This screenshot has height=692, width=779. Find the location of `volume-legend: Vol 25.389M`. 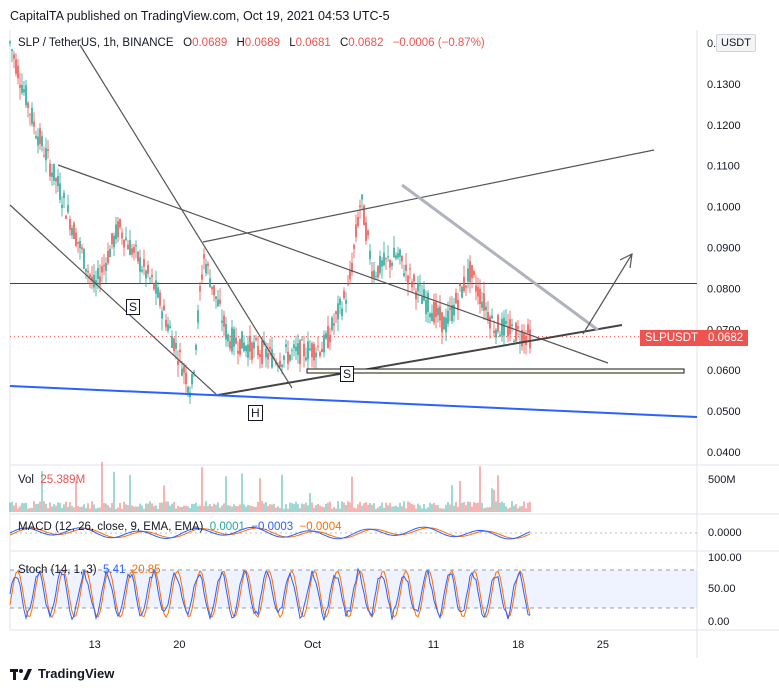

volume-legend: Vol 25.389M is located at coordinates (52, 480).